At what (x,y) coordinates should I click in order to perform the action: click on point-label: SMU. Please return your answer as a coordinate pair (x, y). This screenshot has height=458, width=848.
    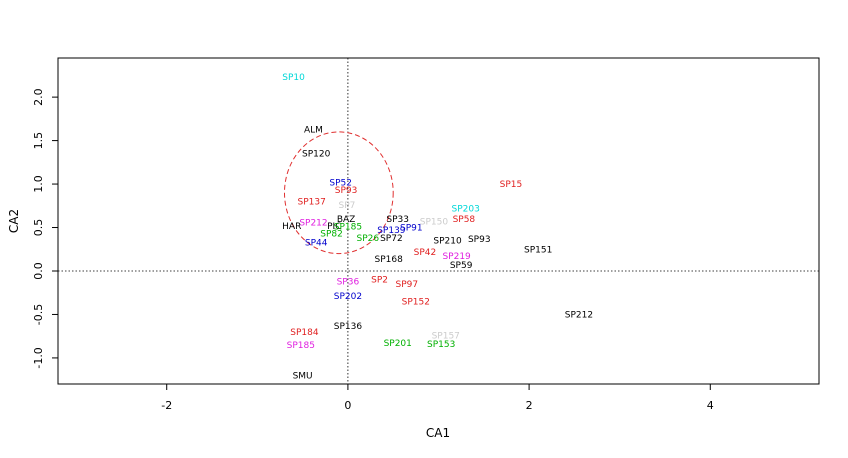
    Looking at the image, I should click on (303, 376).